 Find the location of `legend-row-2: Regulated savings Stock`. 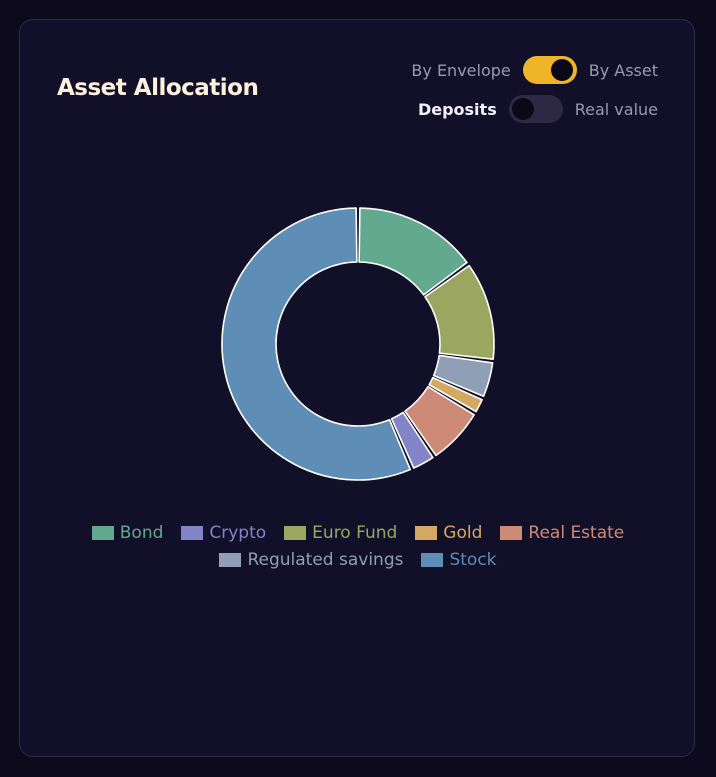

legend-row-2: Regulated savings Stock is located at coordinates (358, 560).